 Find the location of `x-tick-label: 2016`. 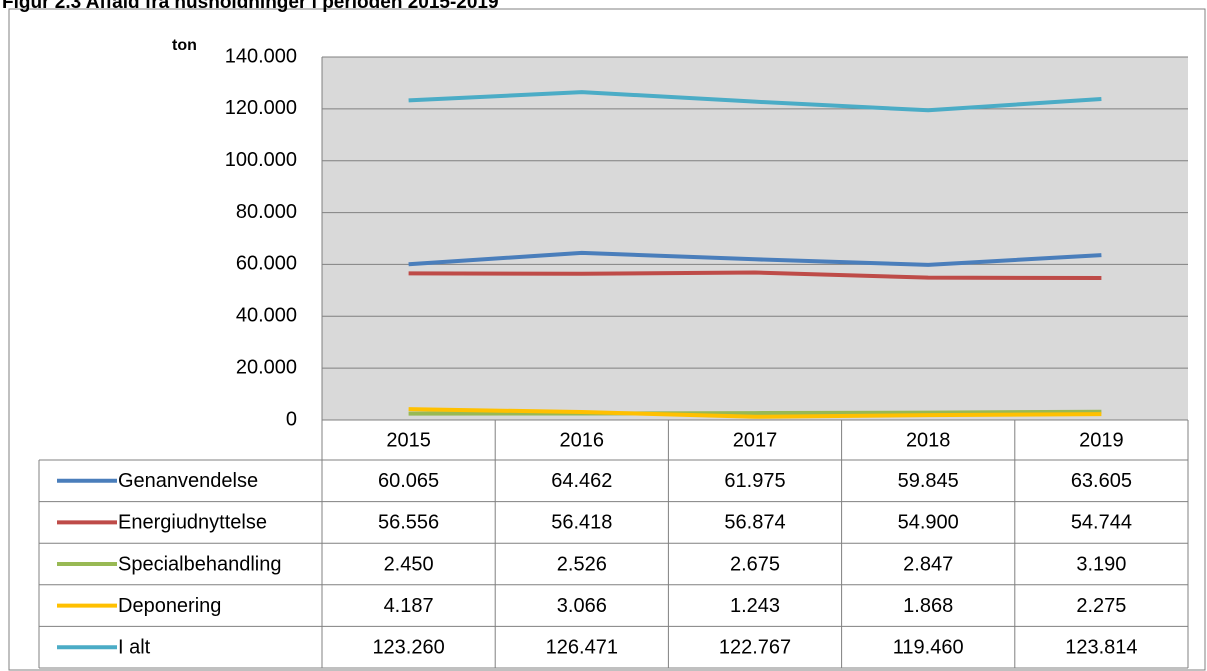

x-tick-label: 2016 is located at coordinates (582, 440).